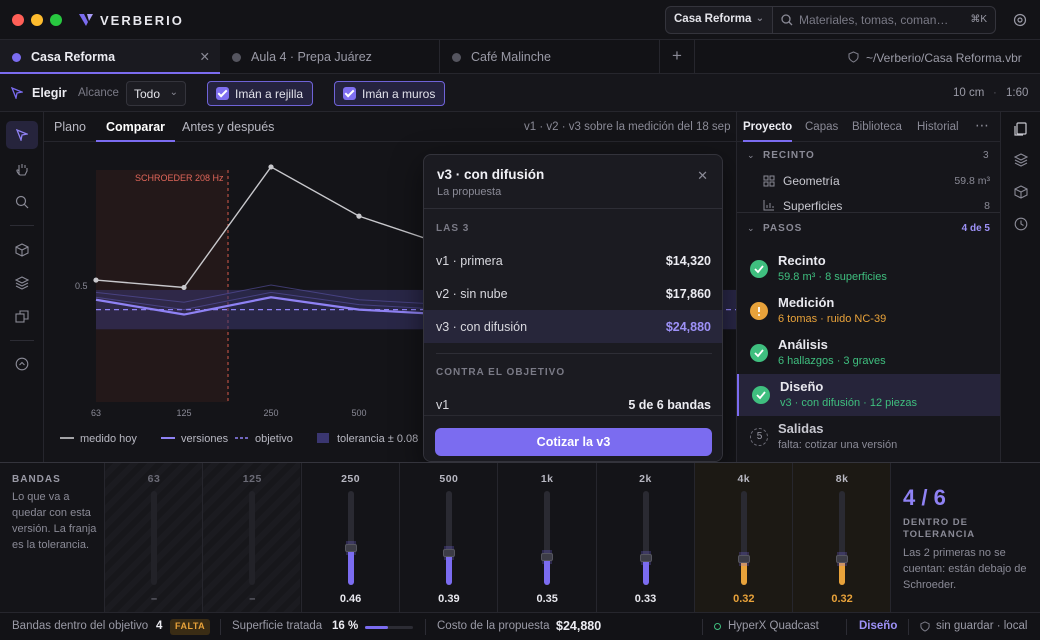 This screenshot has width=1040, height=640. What do you see at coordinates (269, 94) in the screenshot?
I see `snap-grid-label: Imán a rejilla` at bounding box center [269, 94].